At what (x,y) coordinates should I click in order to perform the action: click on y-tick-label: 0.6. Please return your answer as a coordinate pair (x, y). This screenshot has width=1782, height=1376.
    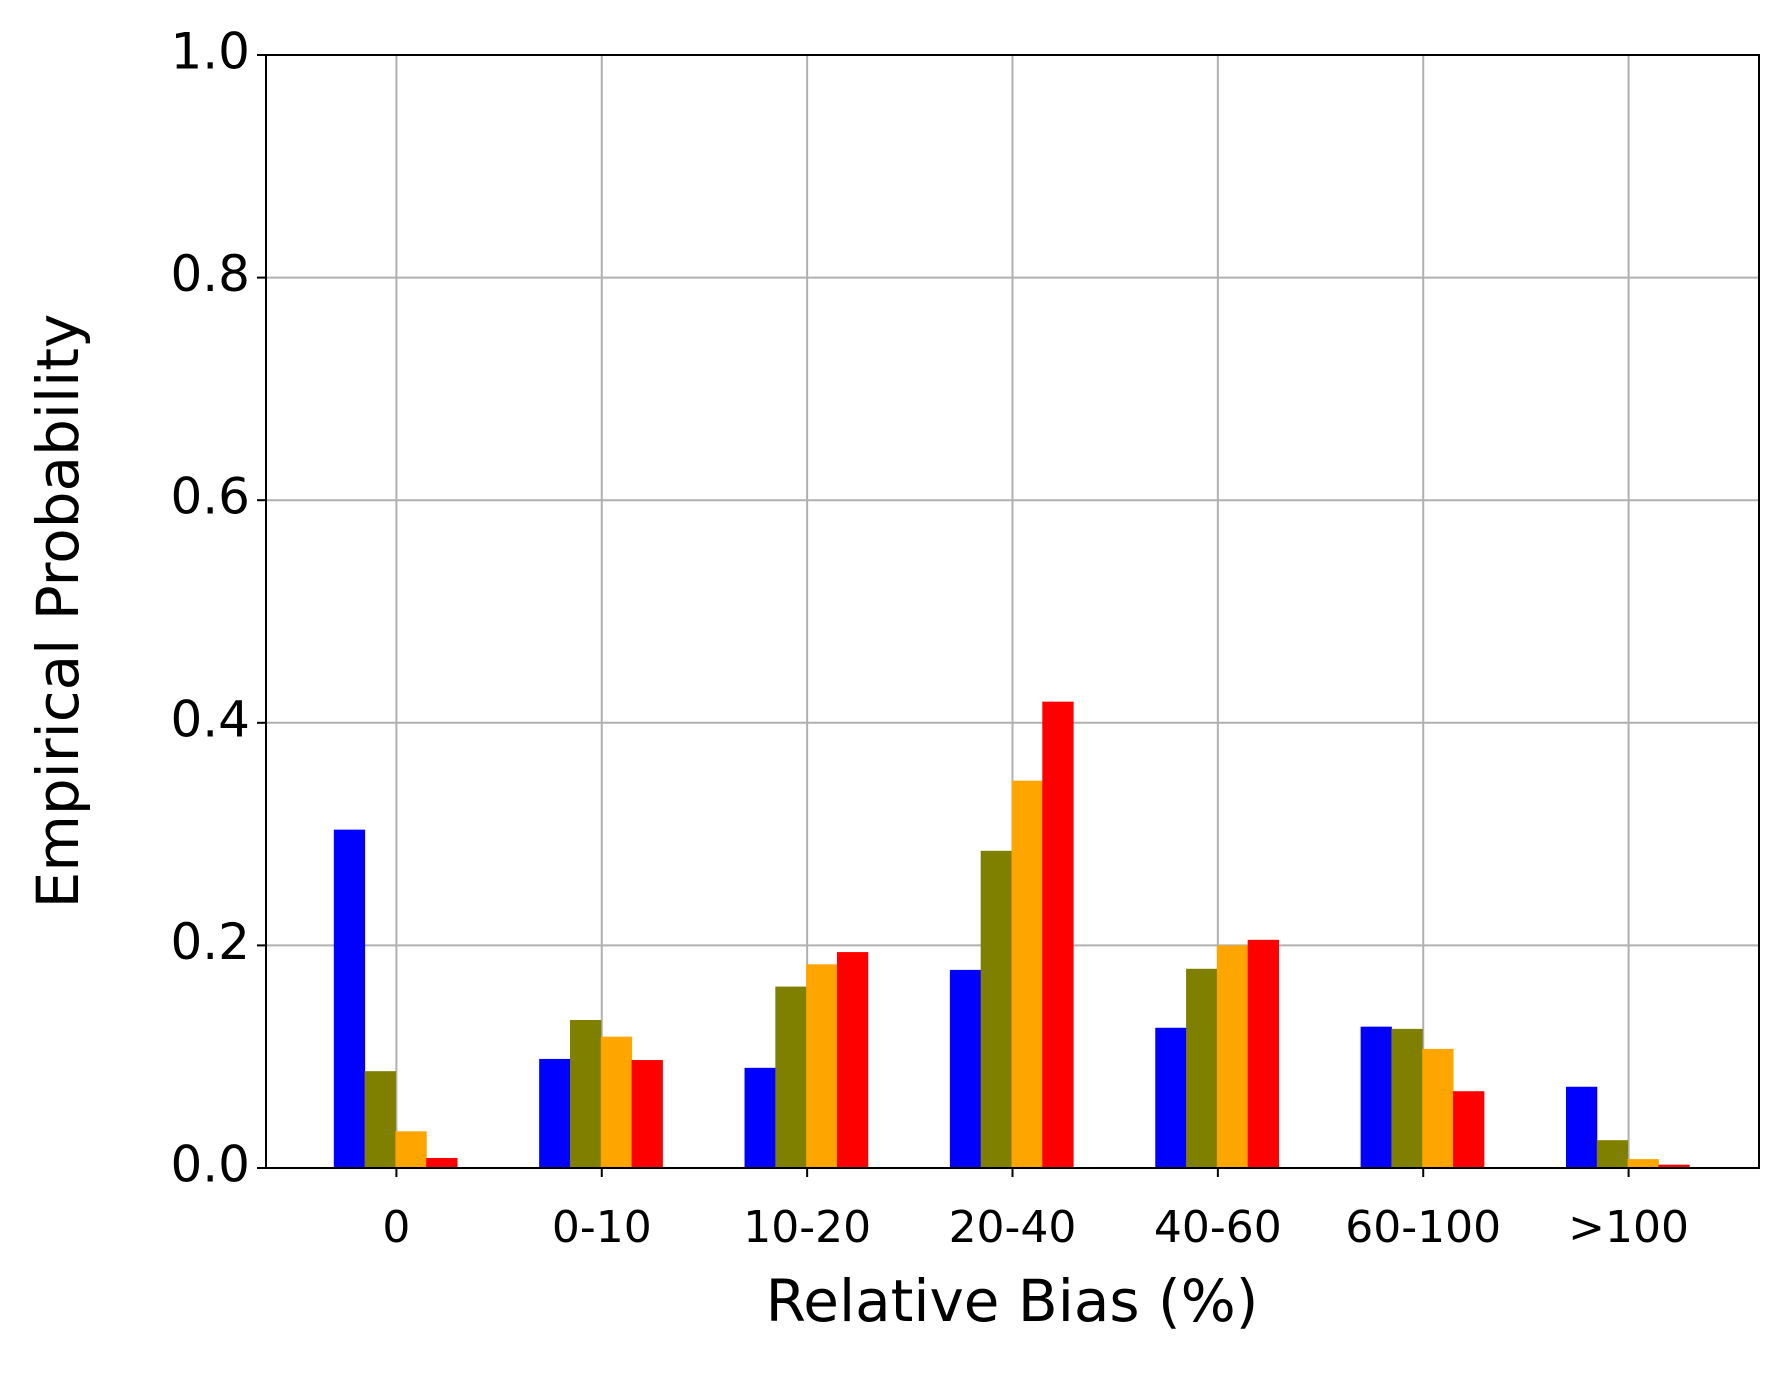
    Looking at the image, I should click on (210, 497).